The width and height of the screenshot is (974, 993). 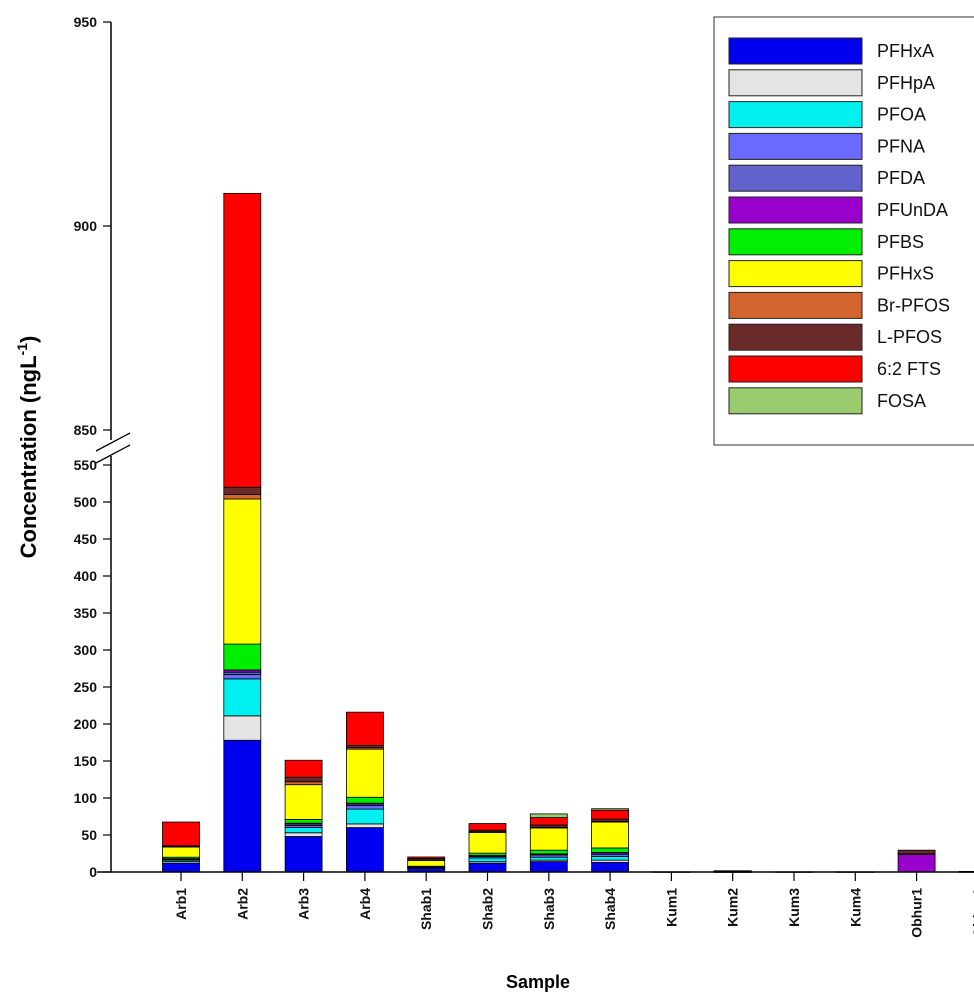 I want to click on x-tick-label: Kum3, so click(x=794, y=907).